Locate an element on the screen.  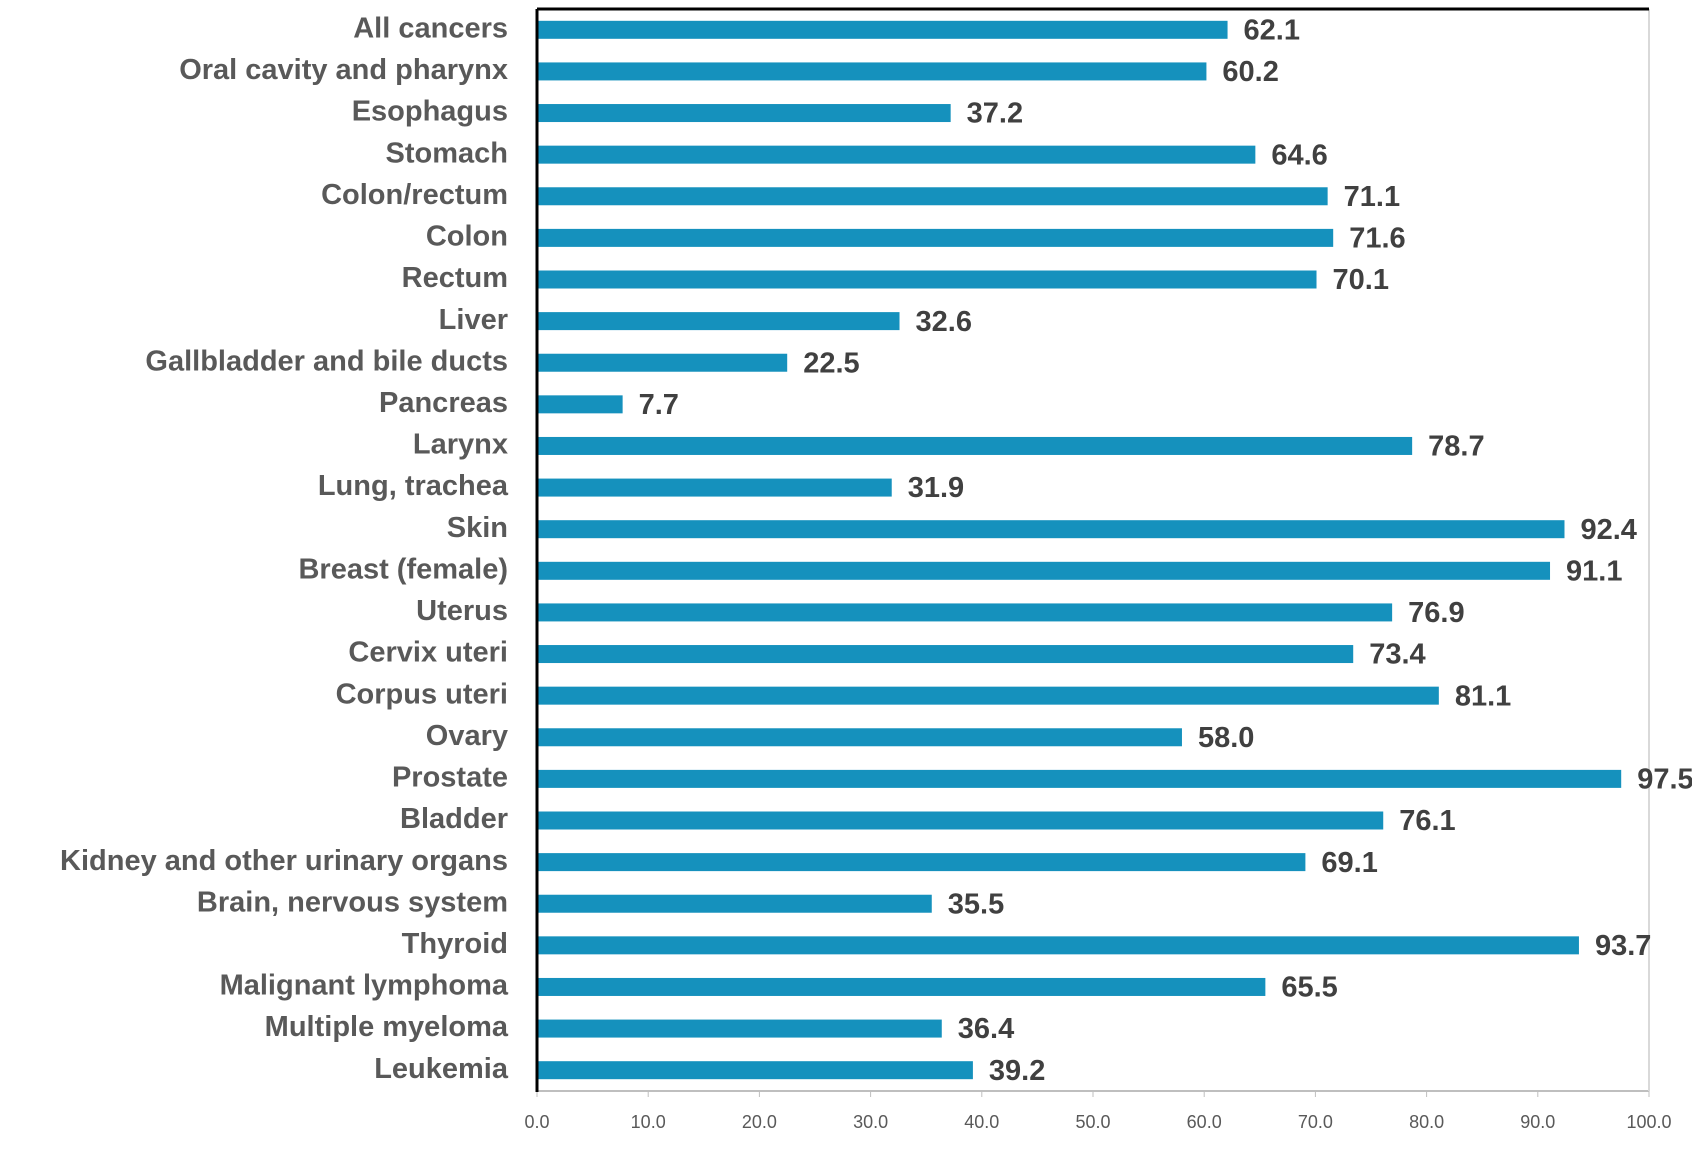
value-label: 97.5 is located at coordinates (1664, 780).